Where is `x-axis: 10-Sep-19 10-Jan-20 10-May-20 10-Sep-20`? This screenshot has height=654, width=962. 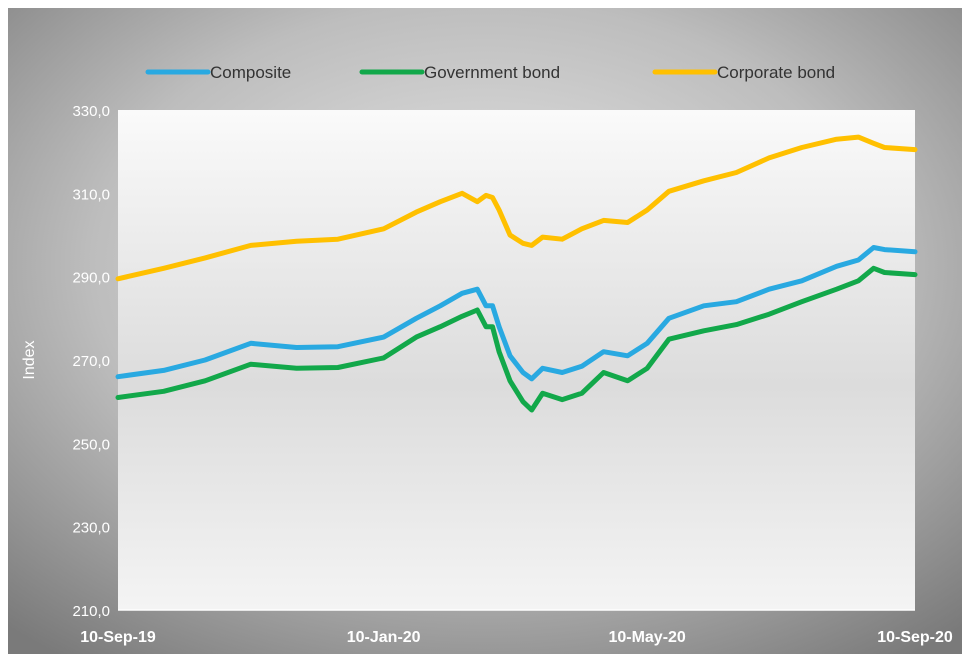 x-axis: 10-Sep-19 10-Jan-20 10-May-20 10-Sep-20 is located at coordinates (516, 627).